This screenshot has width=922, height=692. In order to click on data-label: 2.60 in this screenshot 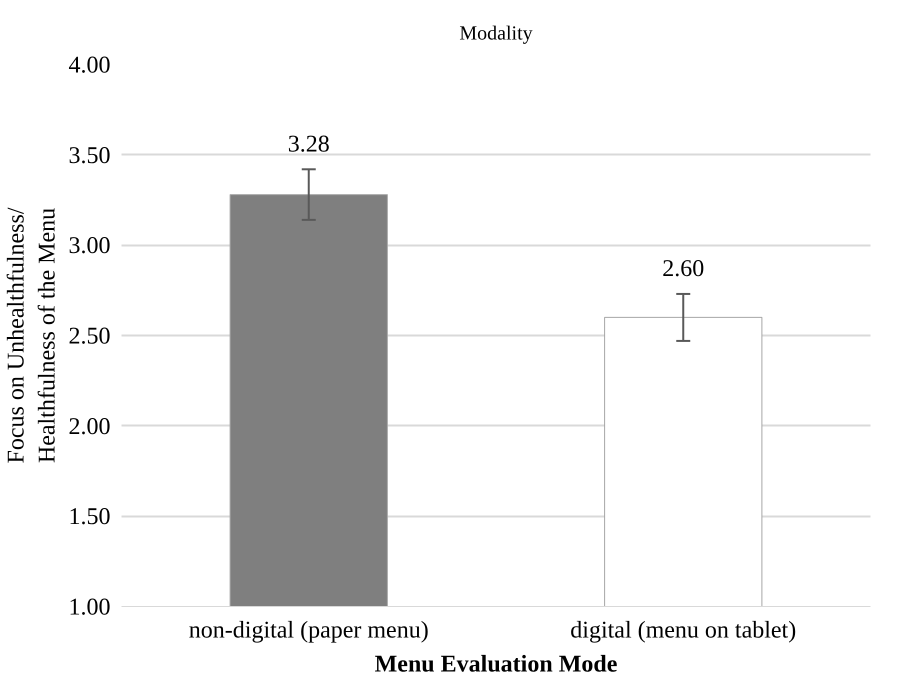, I will do `click(683, 269)`.